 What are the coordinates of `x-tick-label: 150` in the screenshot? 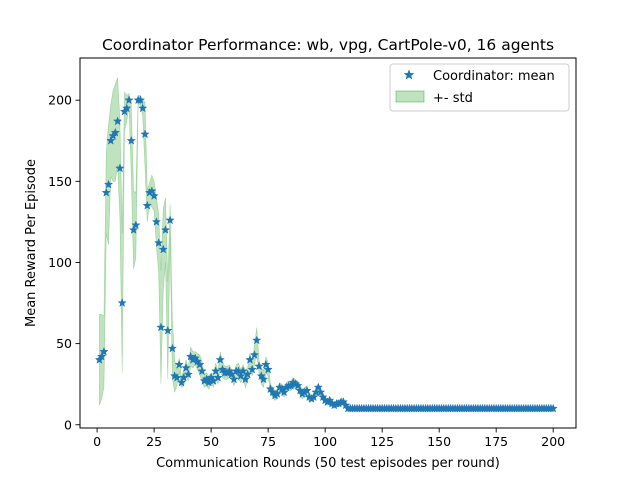 It's located at (439, 441).